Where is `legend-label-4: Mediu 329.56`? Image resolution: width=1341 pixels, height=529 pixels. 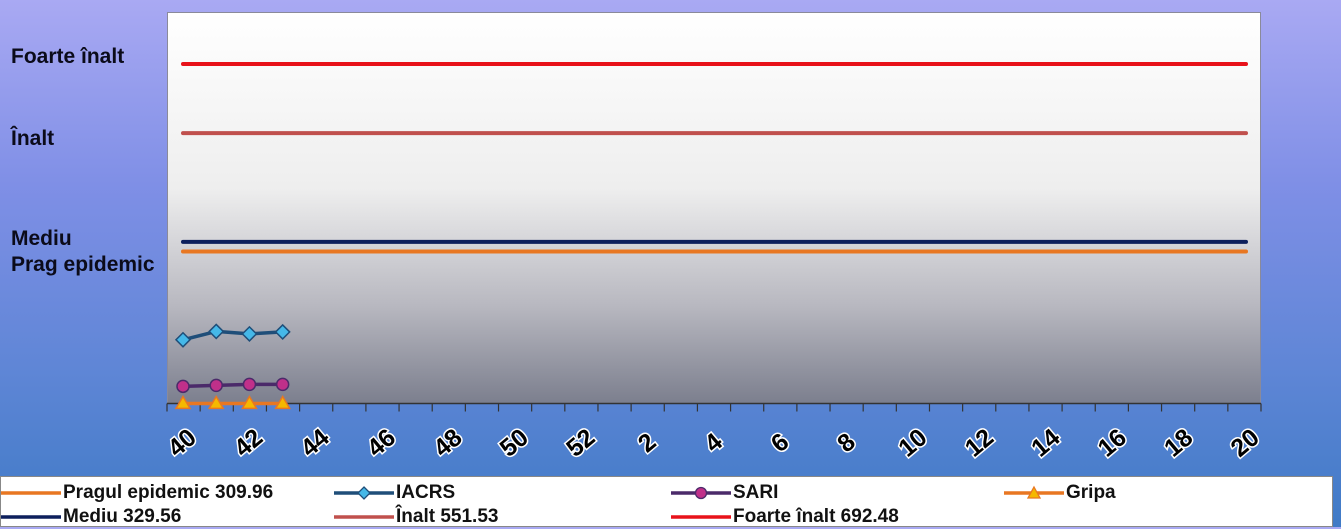
legend-label-4: Mediu 329.56 is located at coordinates (122, 516).